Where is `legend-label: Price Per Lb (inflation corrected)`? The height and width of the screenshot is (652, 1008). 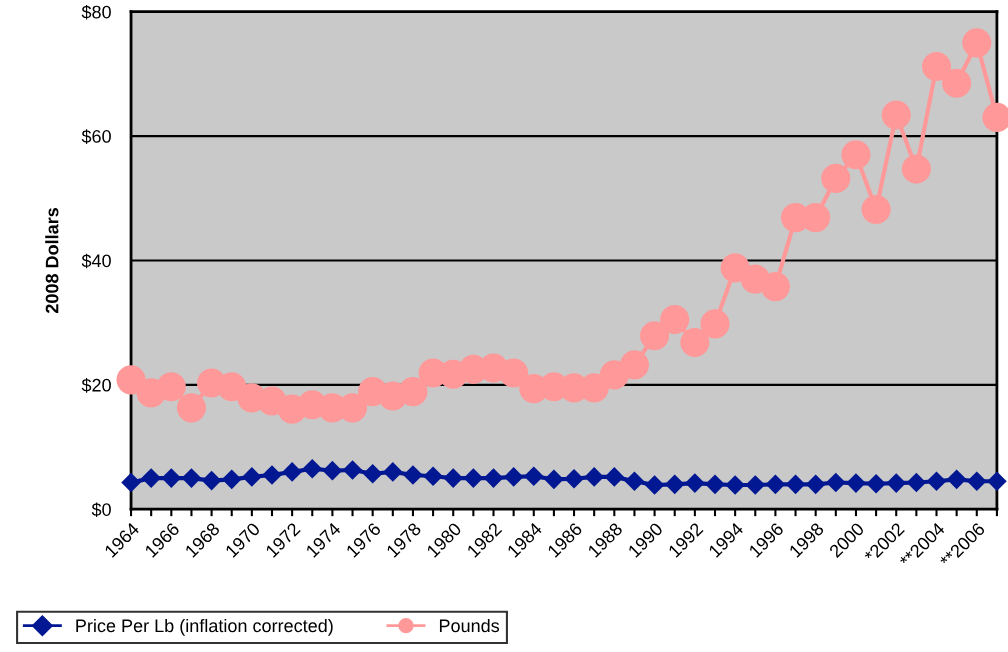 legend-label: Price Per Lb (inflation corrected) is located at coordinates (204, 627).